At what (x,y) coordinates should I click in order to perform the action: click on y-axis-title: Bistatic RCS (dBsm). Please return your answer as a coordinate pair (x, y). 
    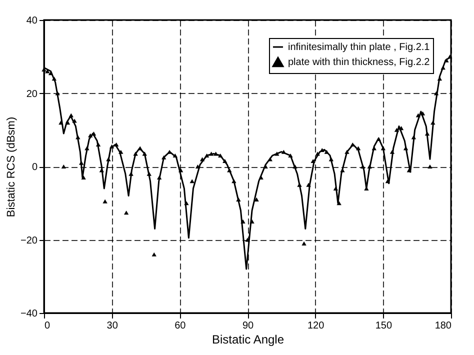
    Looking at the image, I should click on (12, 167).